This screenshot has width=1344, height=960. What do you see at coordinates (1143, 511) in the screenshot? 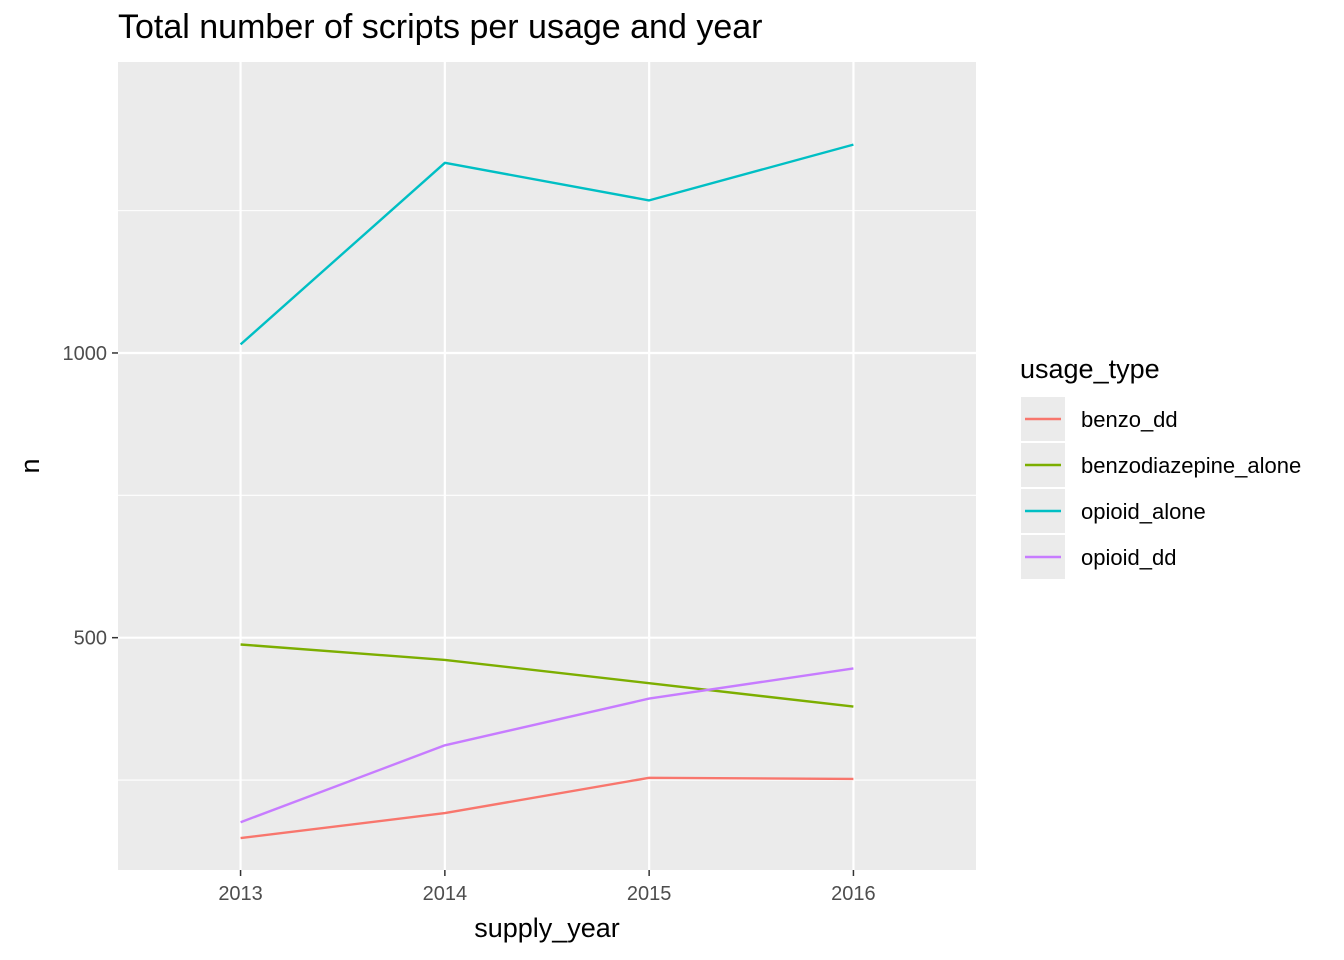
I see `legend-label-opioid_alone: opioid_alone` at bounding box center [1143, 511].